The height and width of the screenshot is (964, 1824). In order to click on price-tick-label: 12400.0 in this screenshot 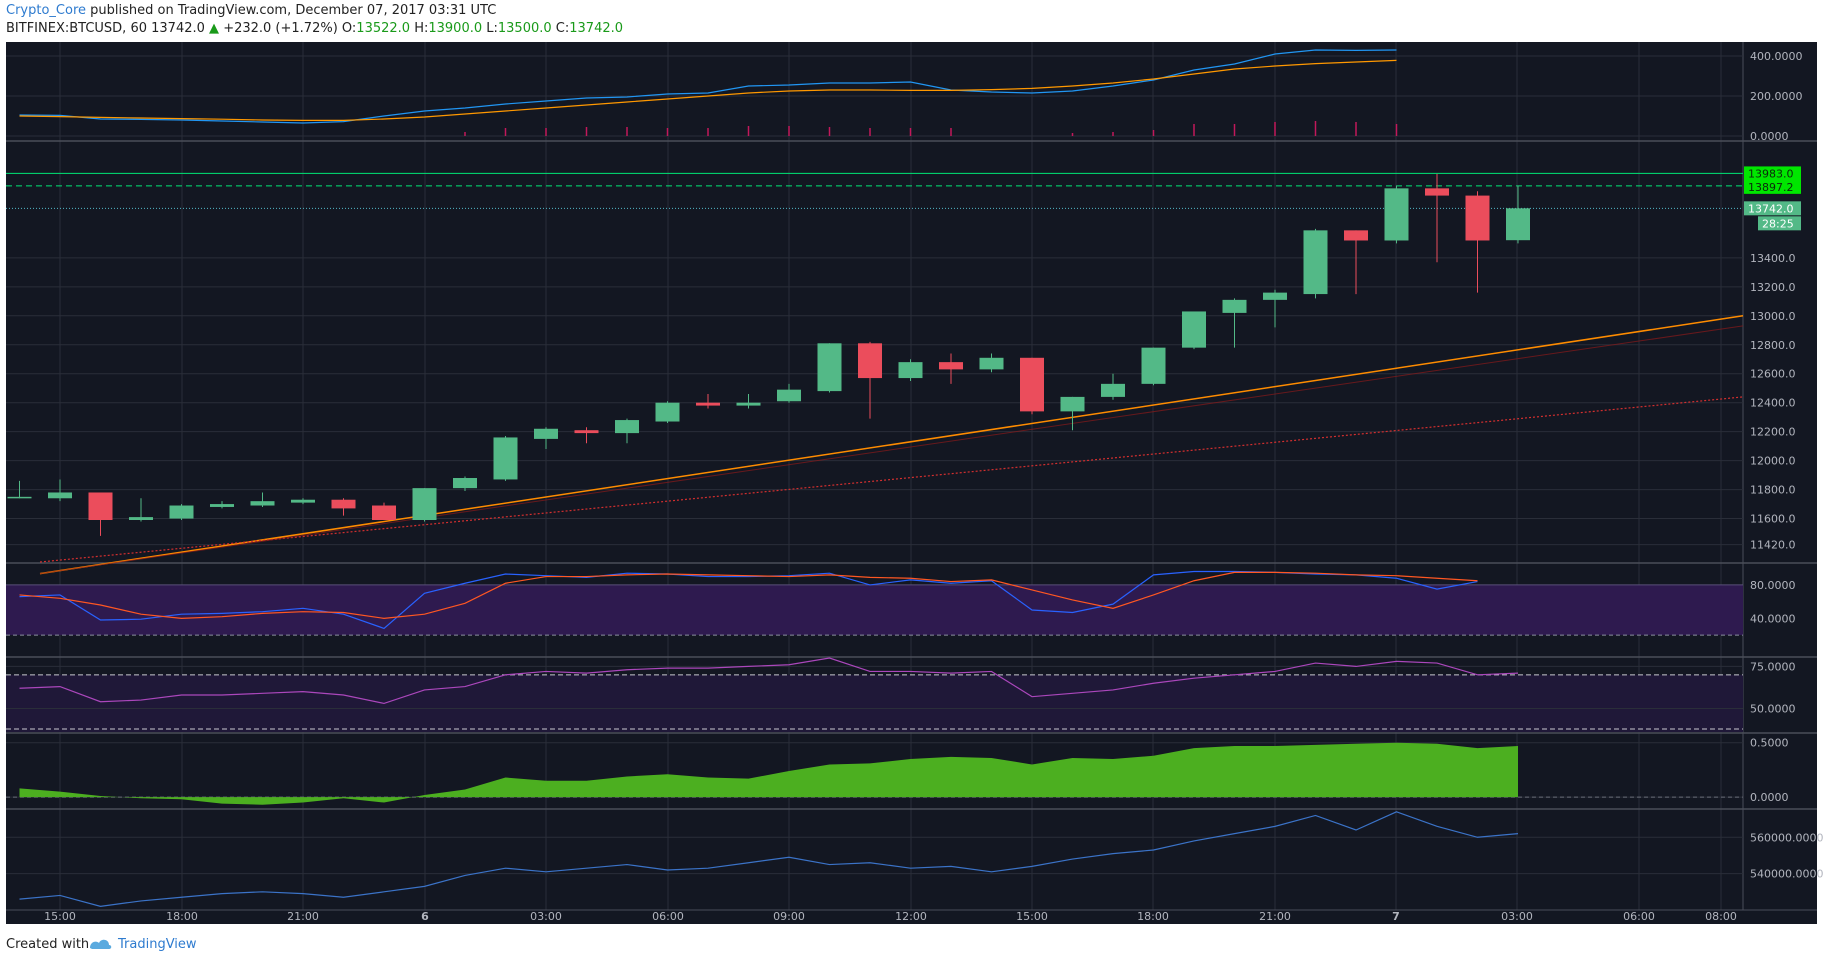, I will do `click(1773, 403)`.